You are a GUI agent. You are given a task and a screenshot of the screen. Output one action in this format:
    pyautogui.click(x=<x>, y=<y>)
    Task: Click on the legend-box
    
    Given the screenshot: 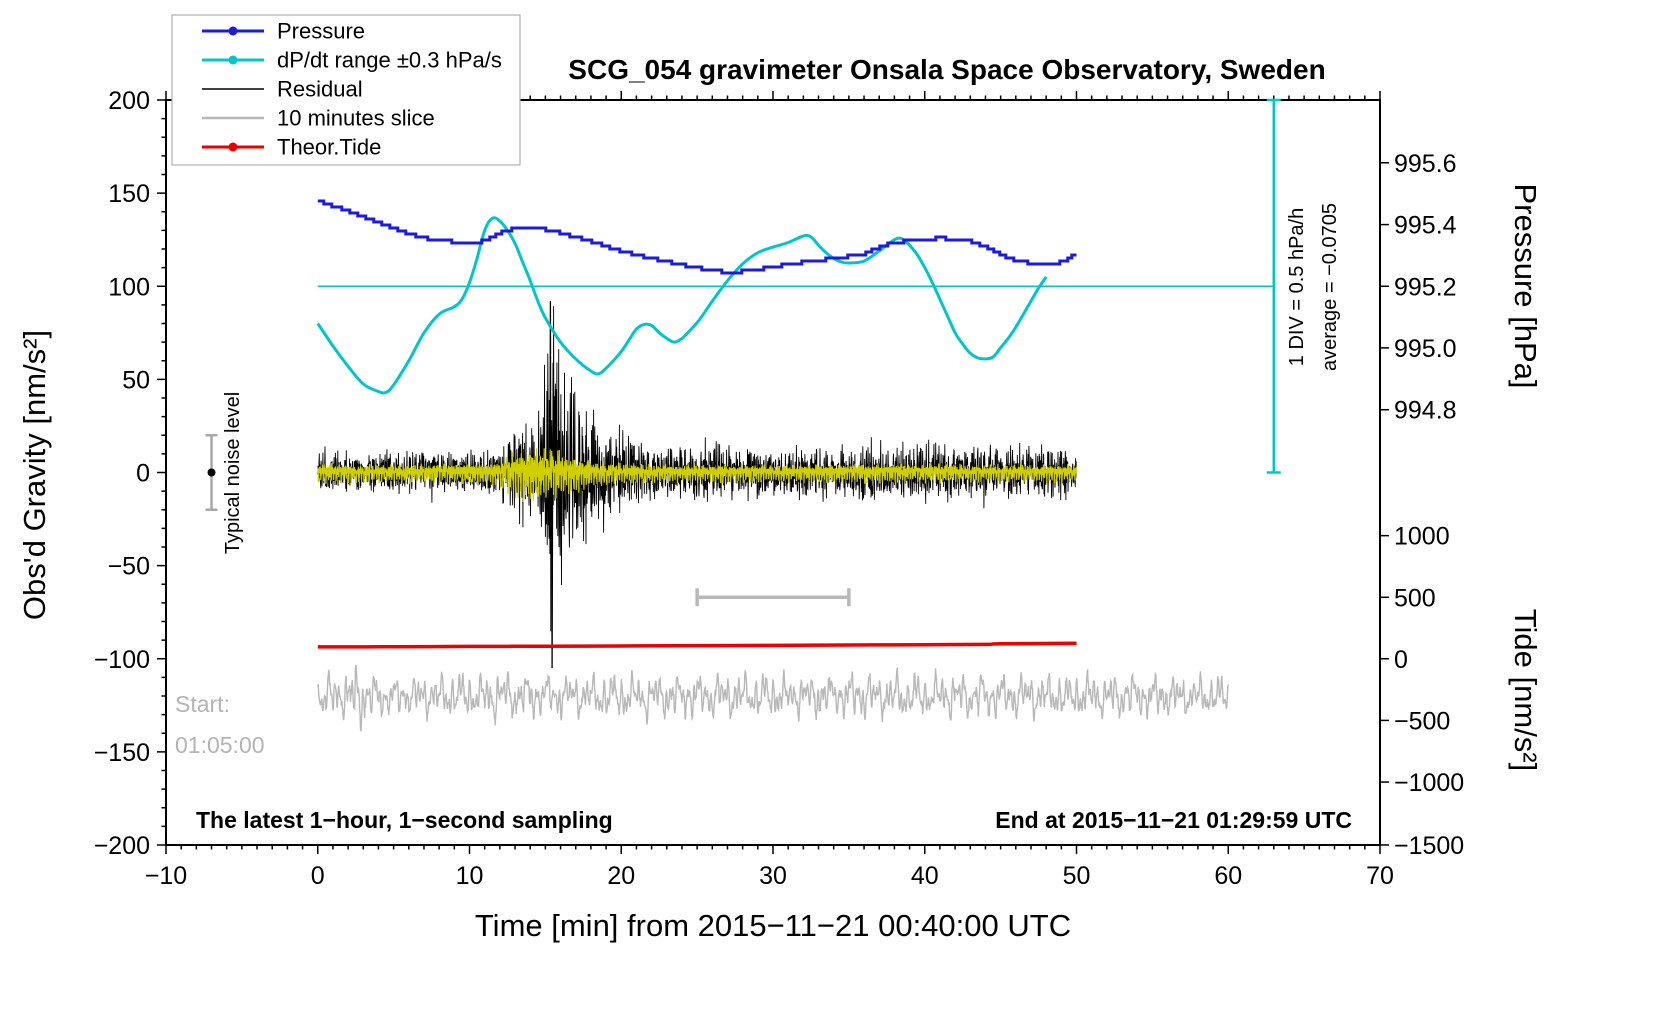 What is the action you would take?
    pyautogui.click(x=346, y=90)
    